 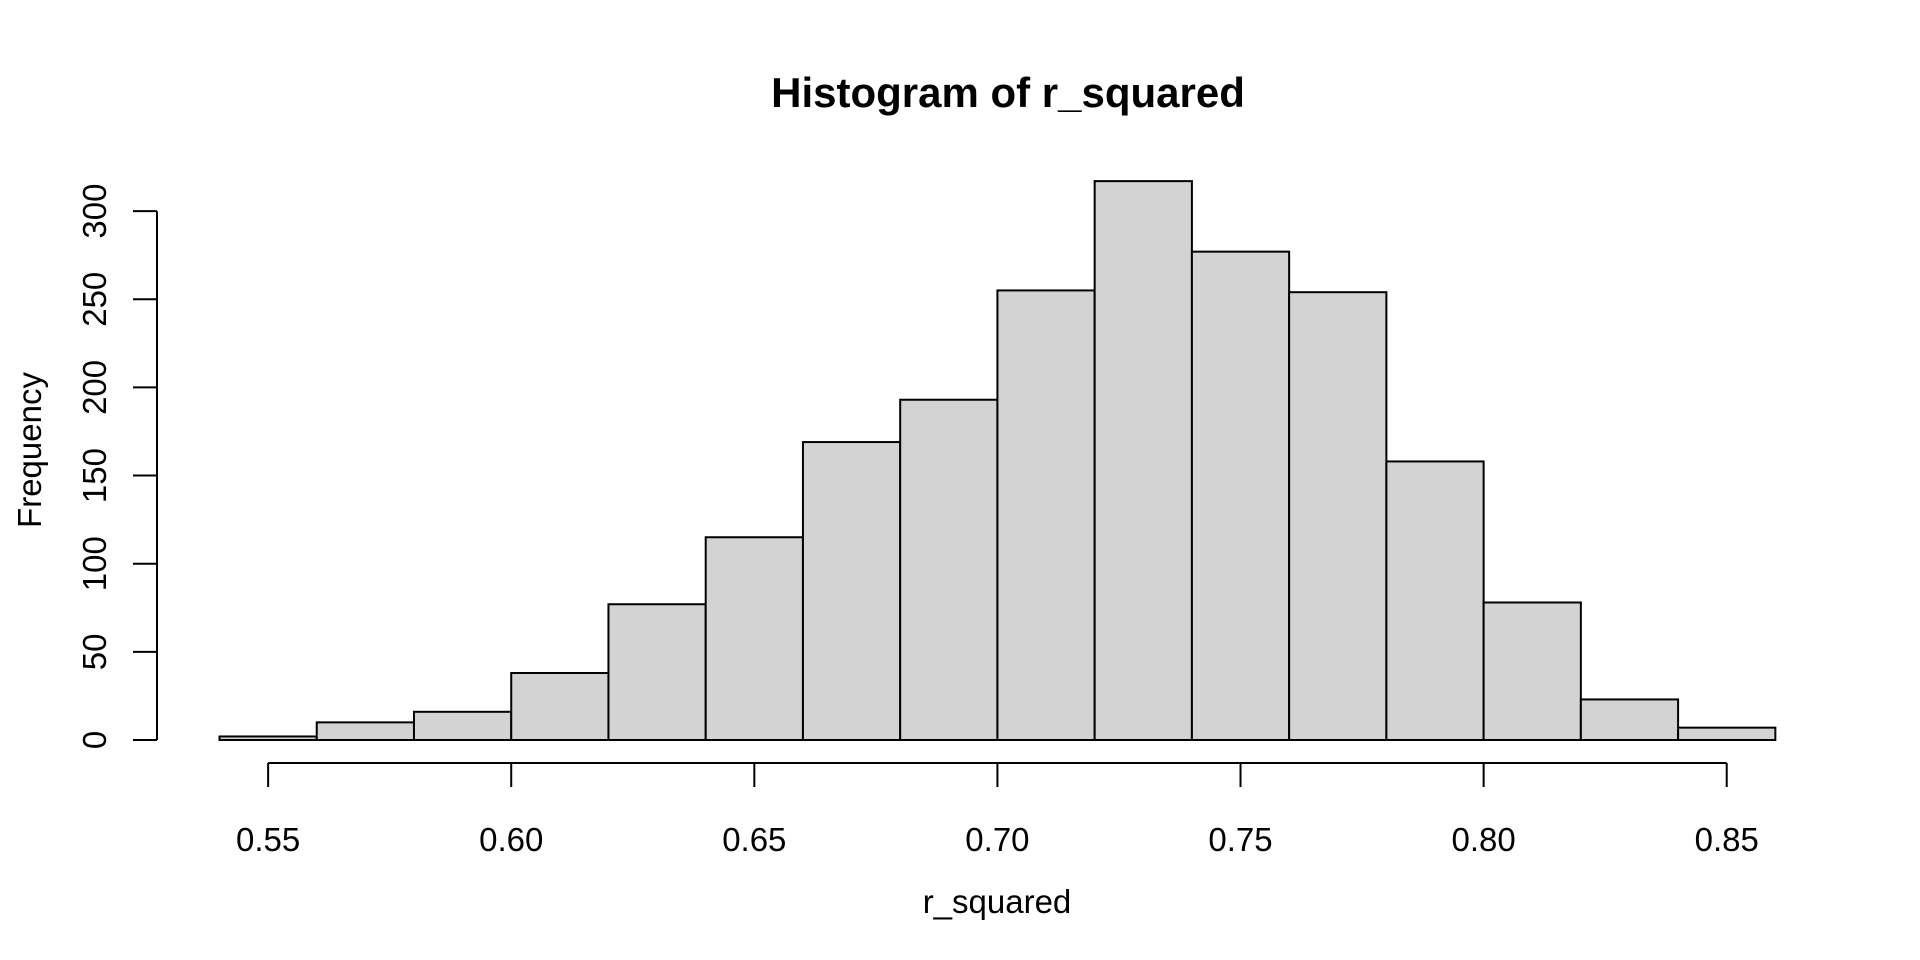 I want to click on x-tick-label: 0.80, so click(x=1484, y=839).